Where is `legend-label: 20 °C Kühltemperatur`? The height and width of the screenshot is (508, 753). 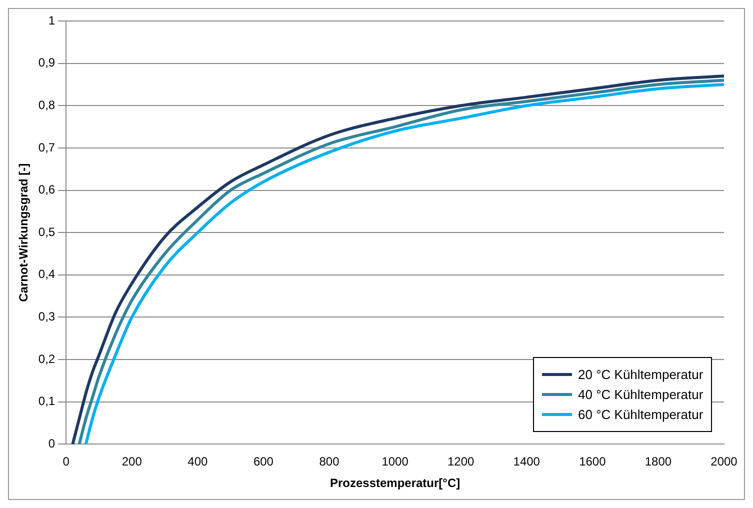 legend-label: 20 °C Kühltemperatur is located at coordinates (641, 374).